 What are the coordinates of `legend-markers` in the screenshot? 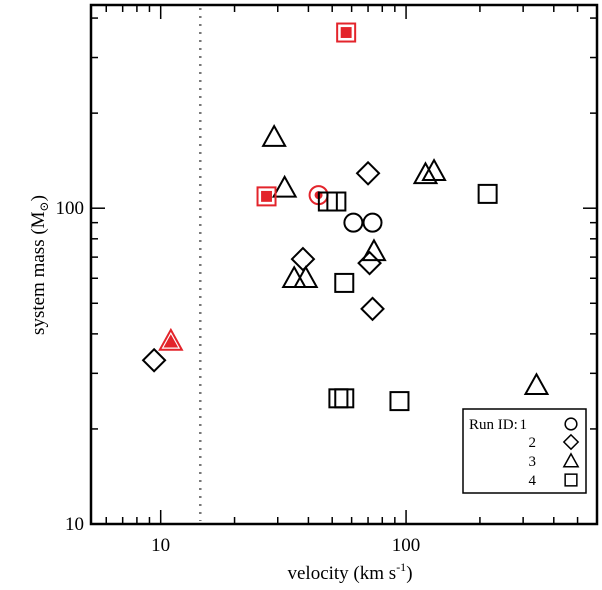 It's located at (571, 452).